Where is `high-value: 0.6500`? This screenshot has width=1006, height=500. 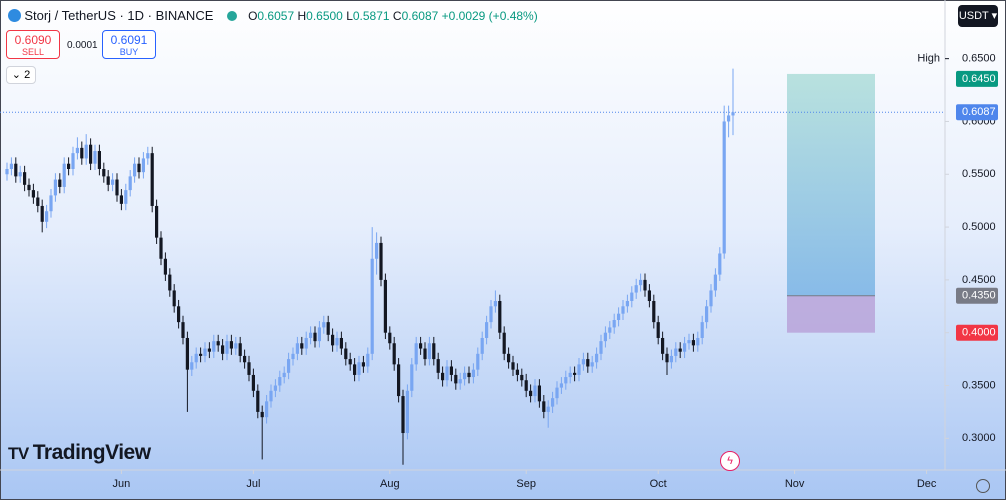
high-value: 0.6500 is located at coordinates (979, 59).